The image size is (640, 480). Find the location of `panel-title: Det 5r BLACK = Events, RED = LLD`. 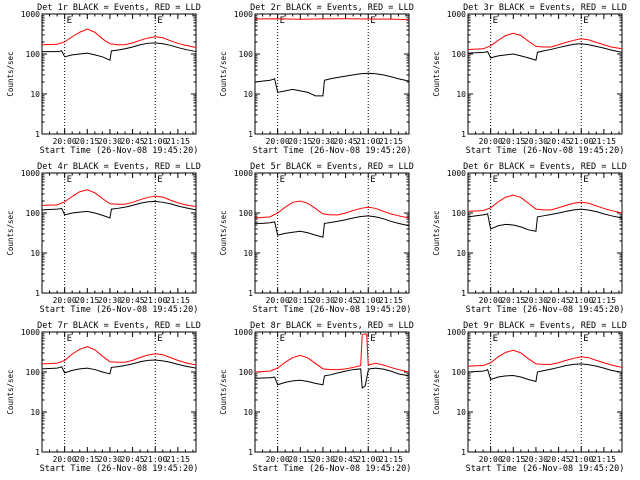

panel-title: Det 5r BLACK = Events, RED = LLD is located at coordinates (332, 167).